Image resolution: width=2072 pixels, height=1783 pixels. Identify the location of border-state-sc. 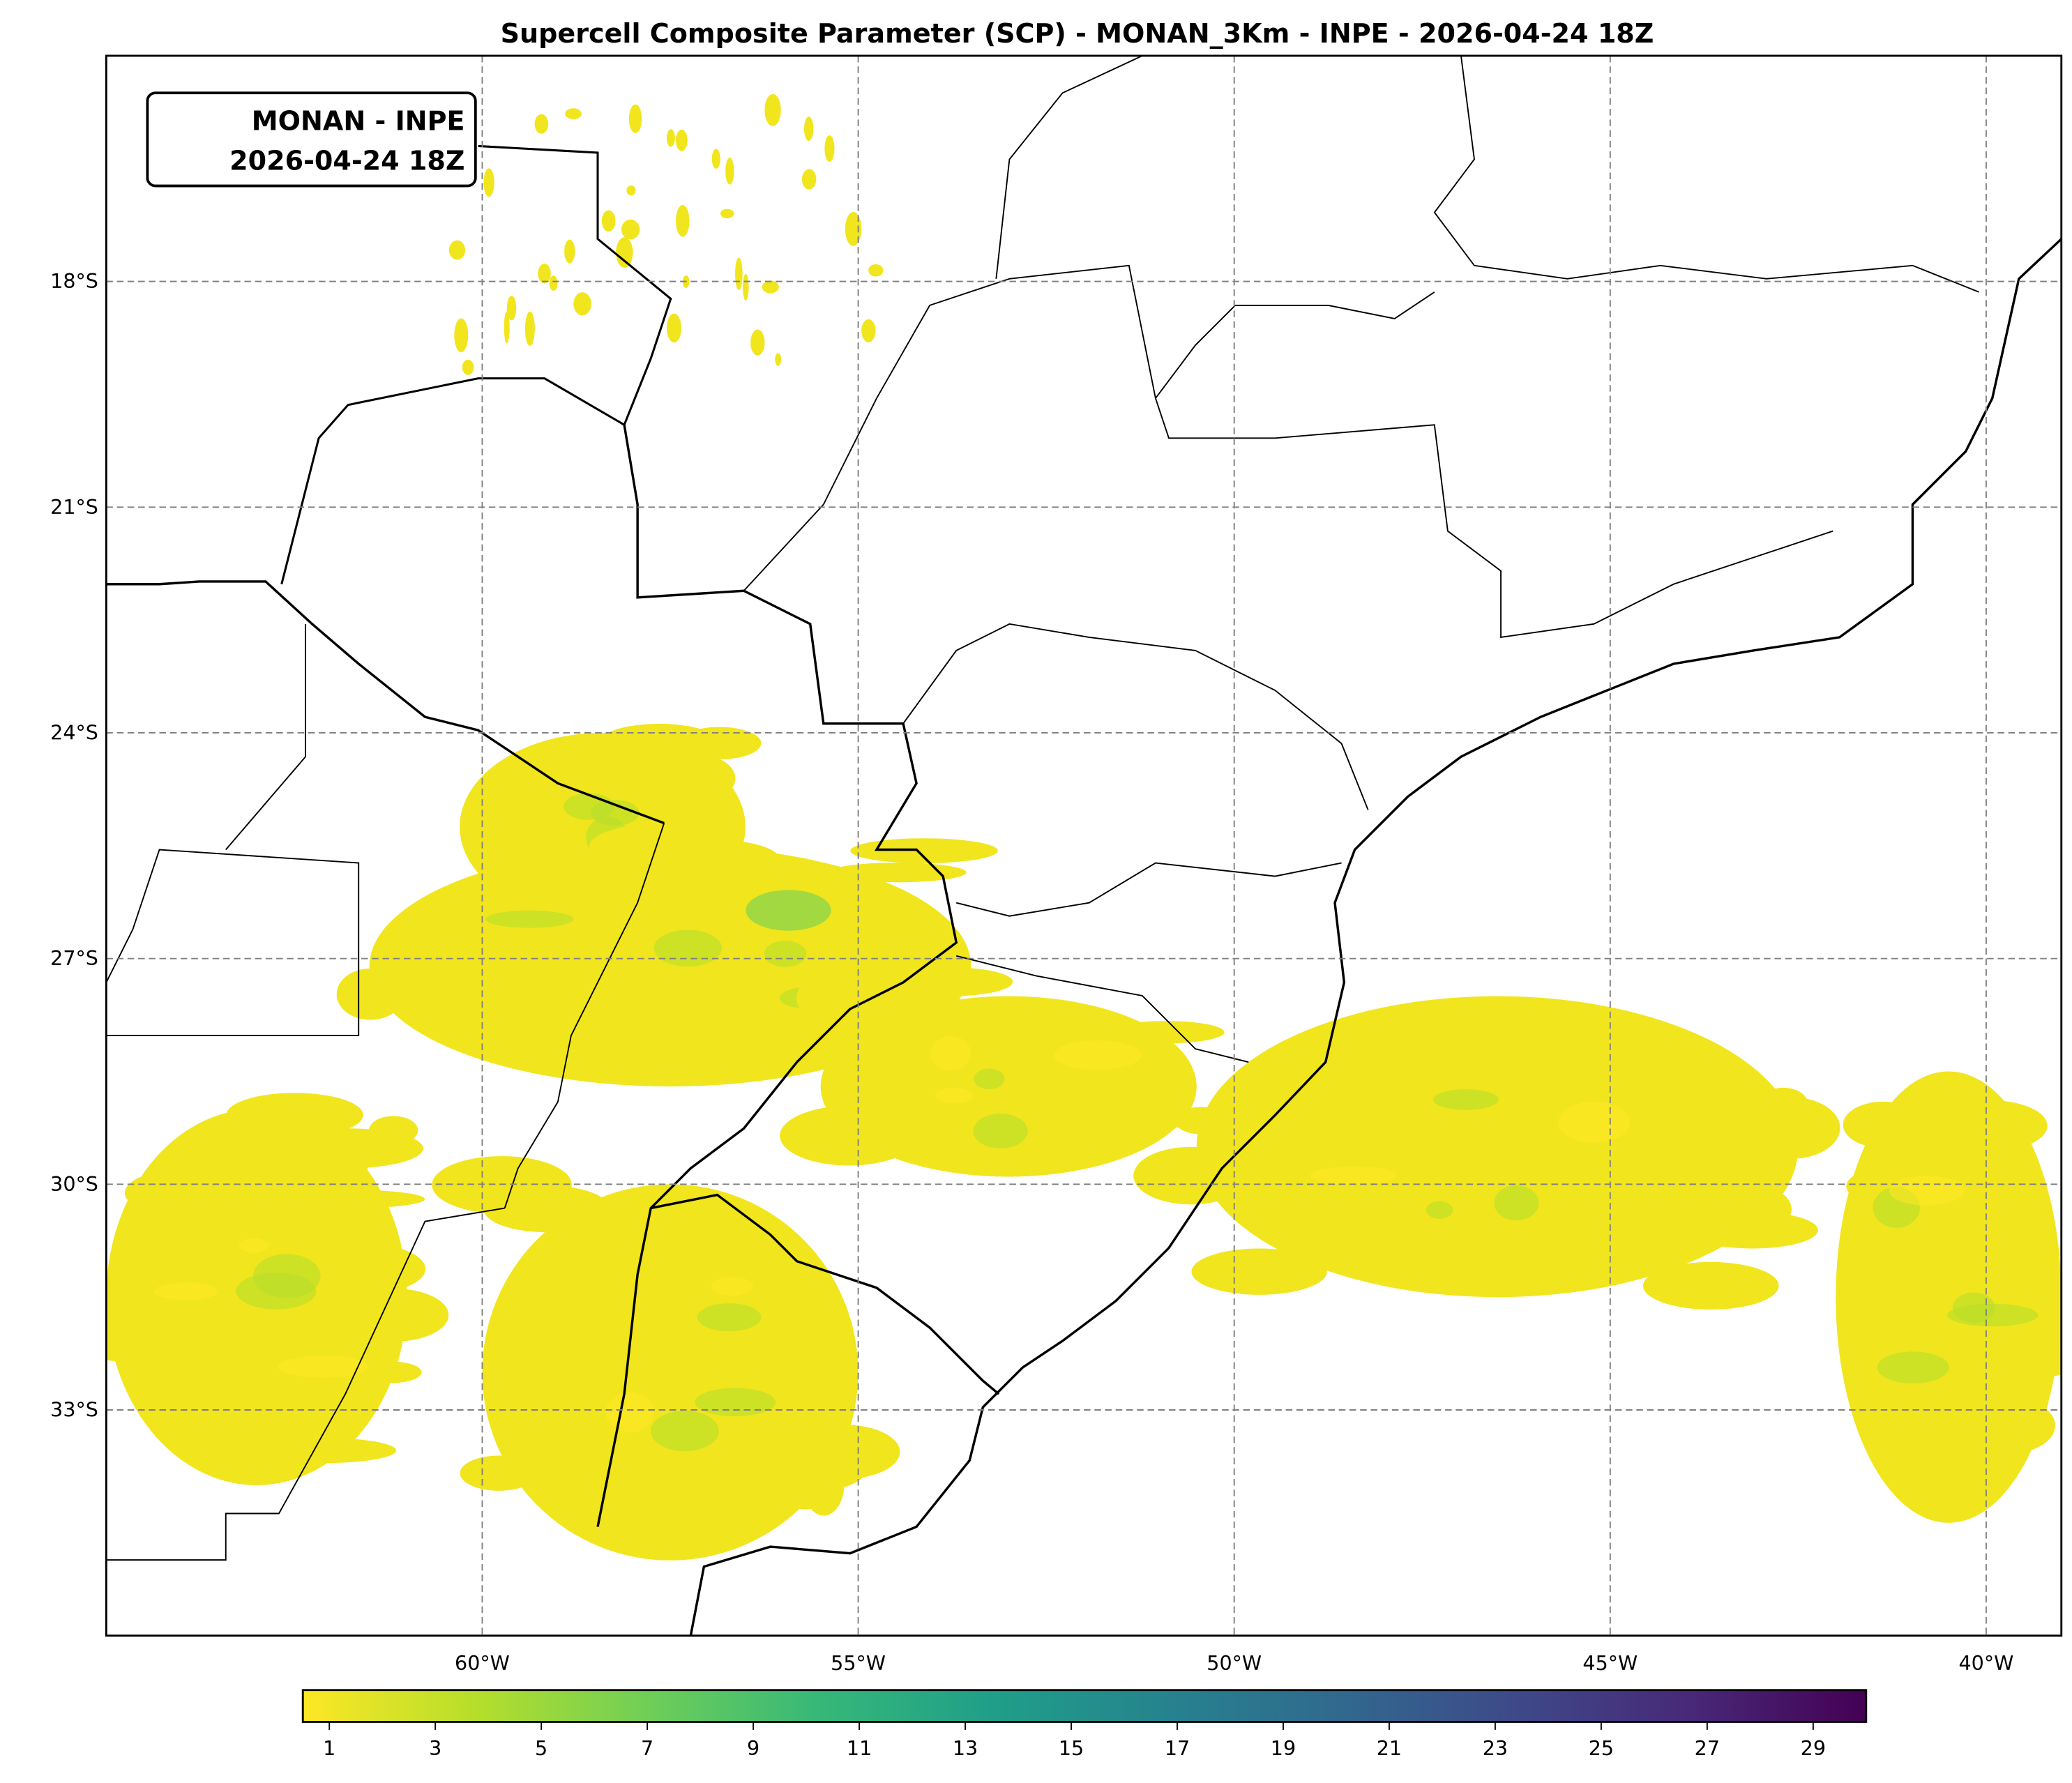
(1148, 889).